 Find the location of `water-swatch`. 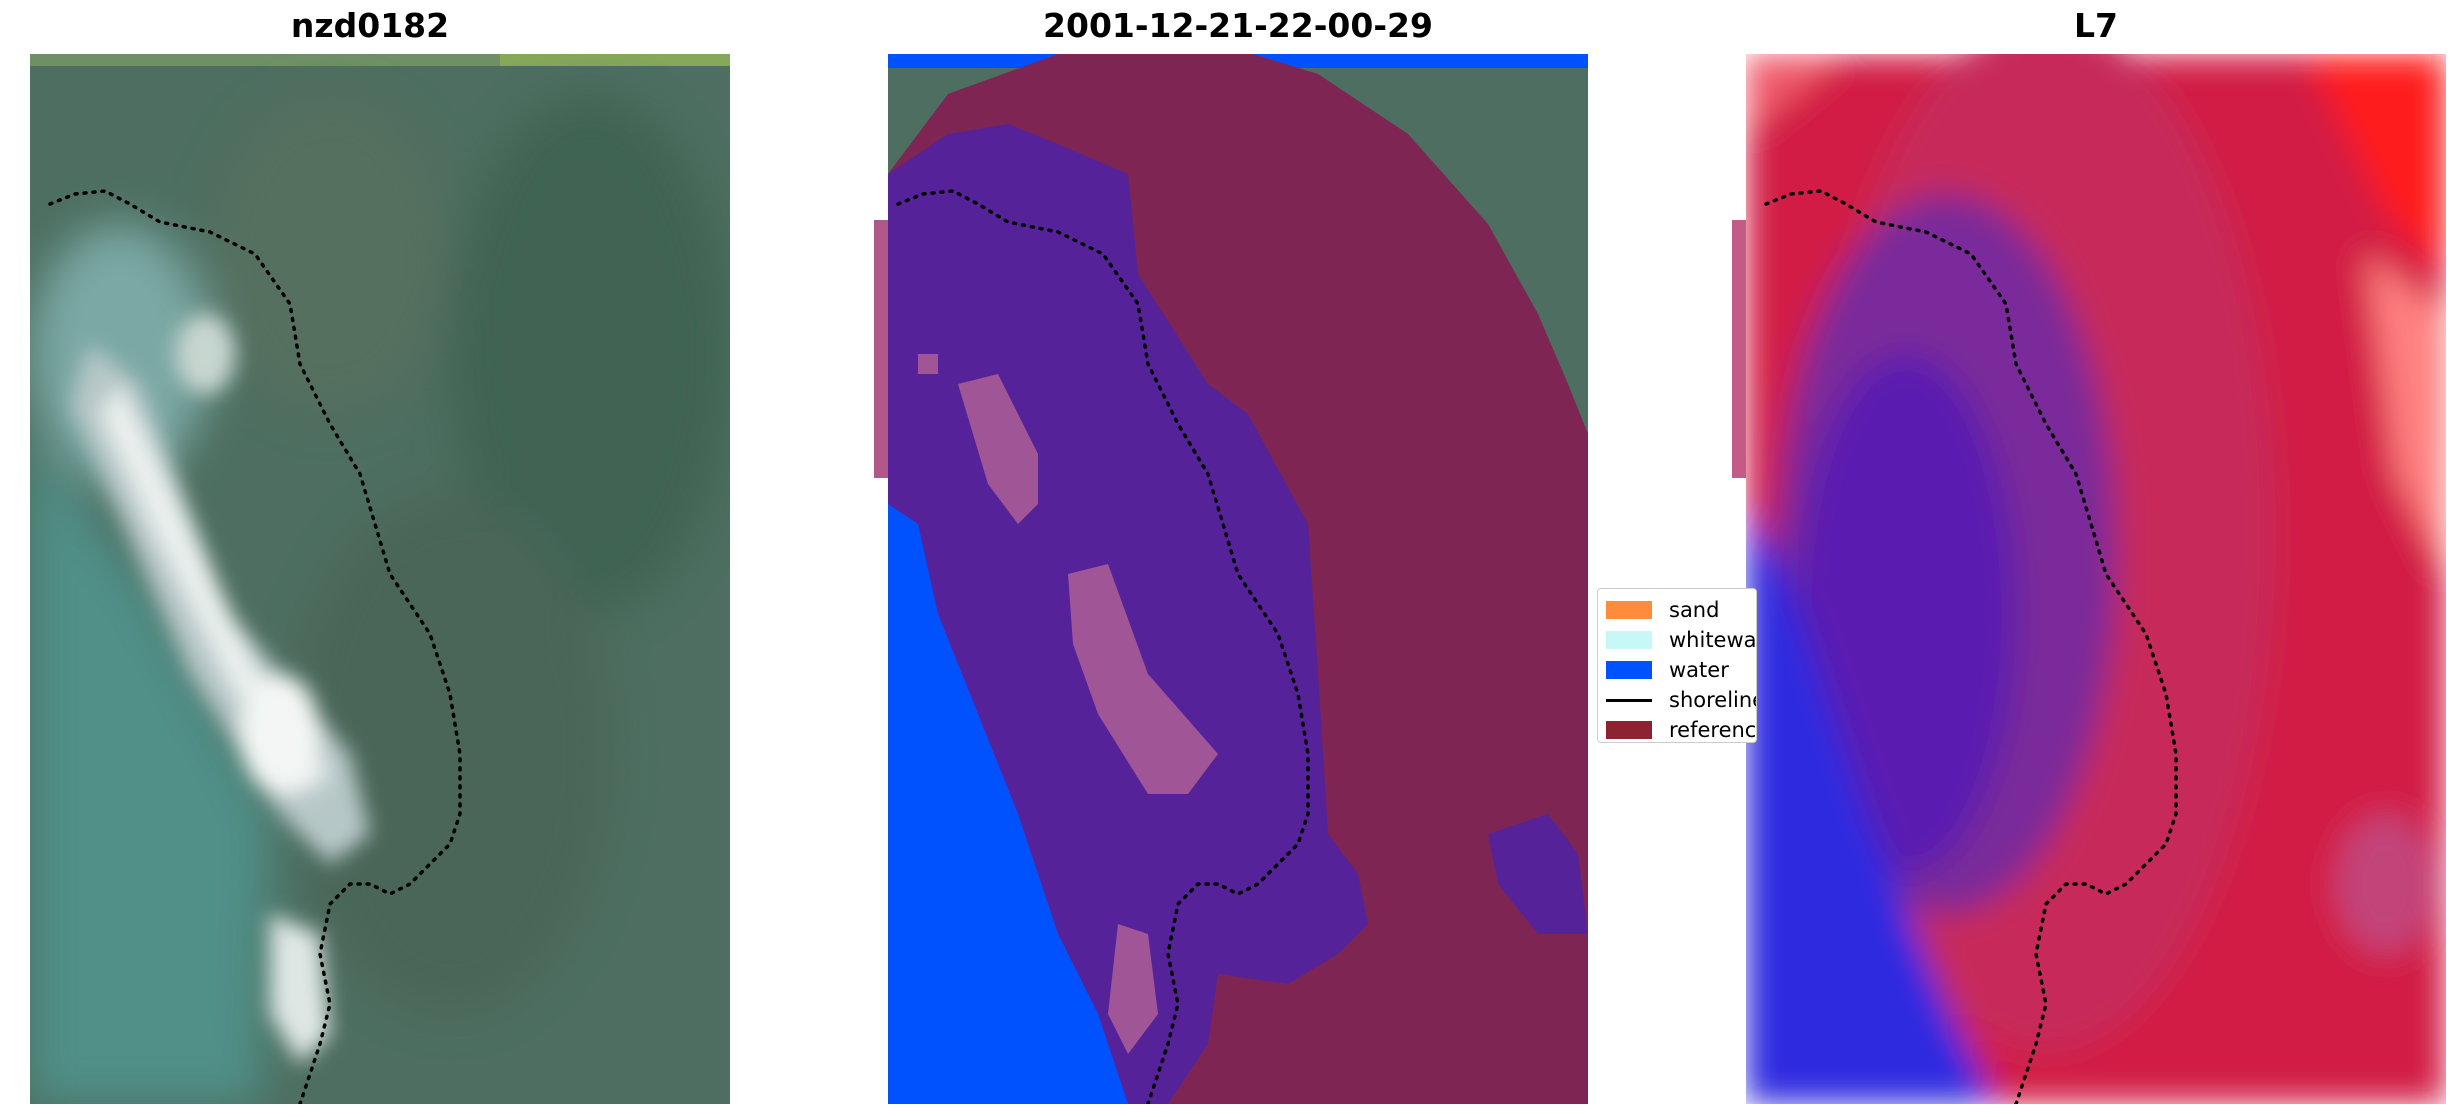

water-swatch is located at coordinates (1629, 670).